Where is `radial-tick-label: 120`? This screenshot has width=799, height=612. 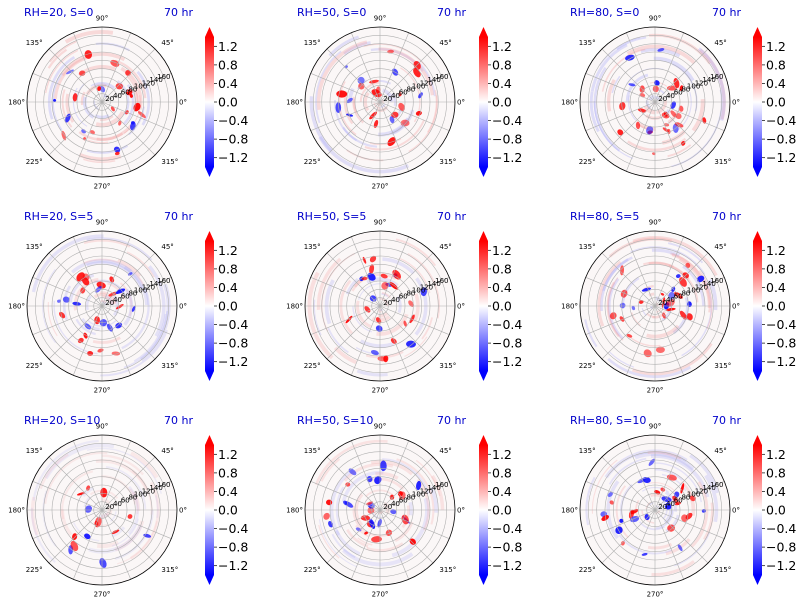
radial-tick-label: 120 is located at coordinates (701, 287).